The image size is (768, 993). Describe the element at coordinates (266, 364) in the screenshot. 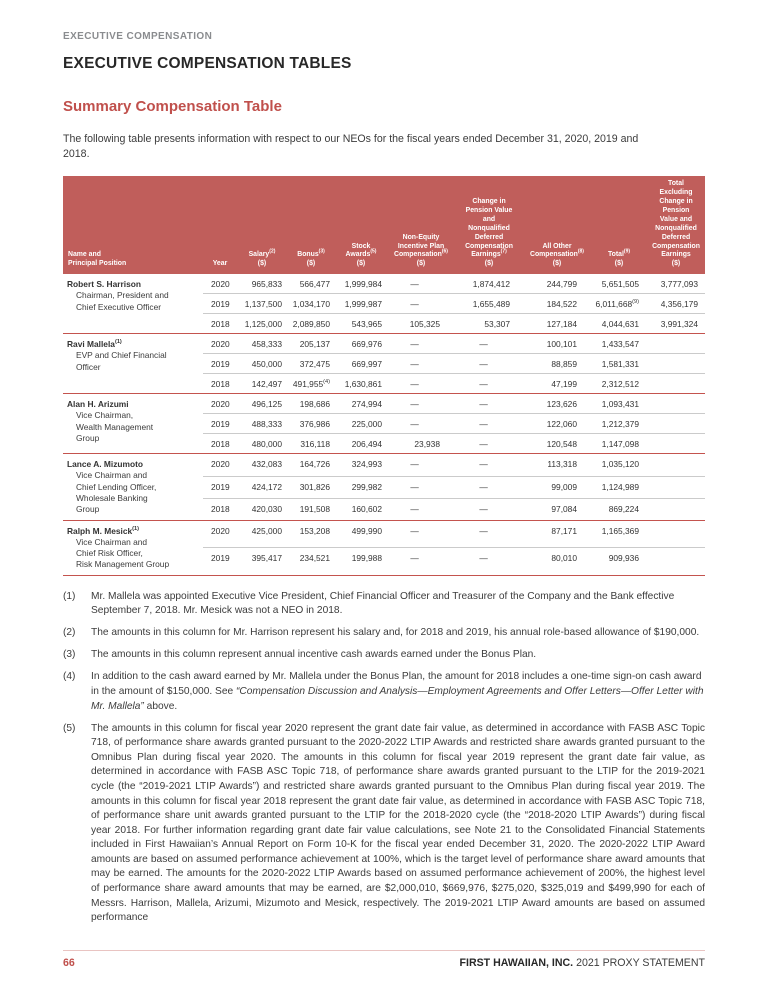

I see `value-text: 450,000` at that location.